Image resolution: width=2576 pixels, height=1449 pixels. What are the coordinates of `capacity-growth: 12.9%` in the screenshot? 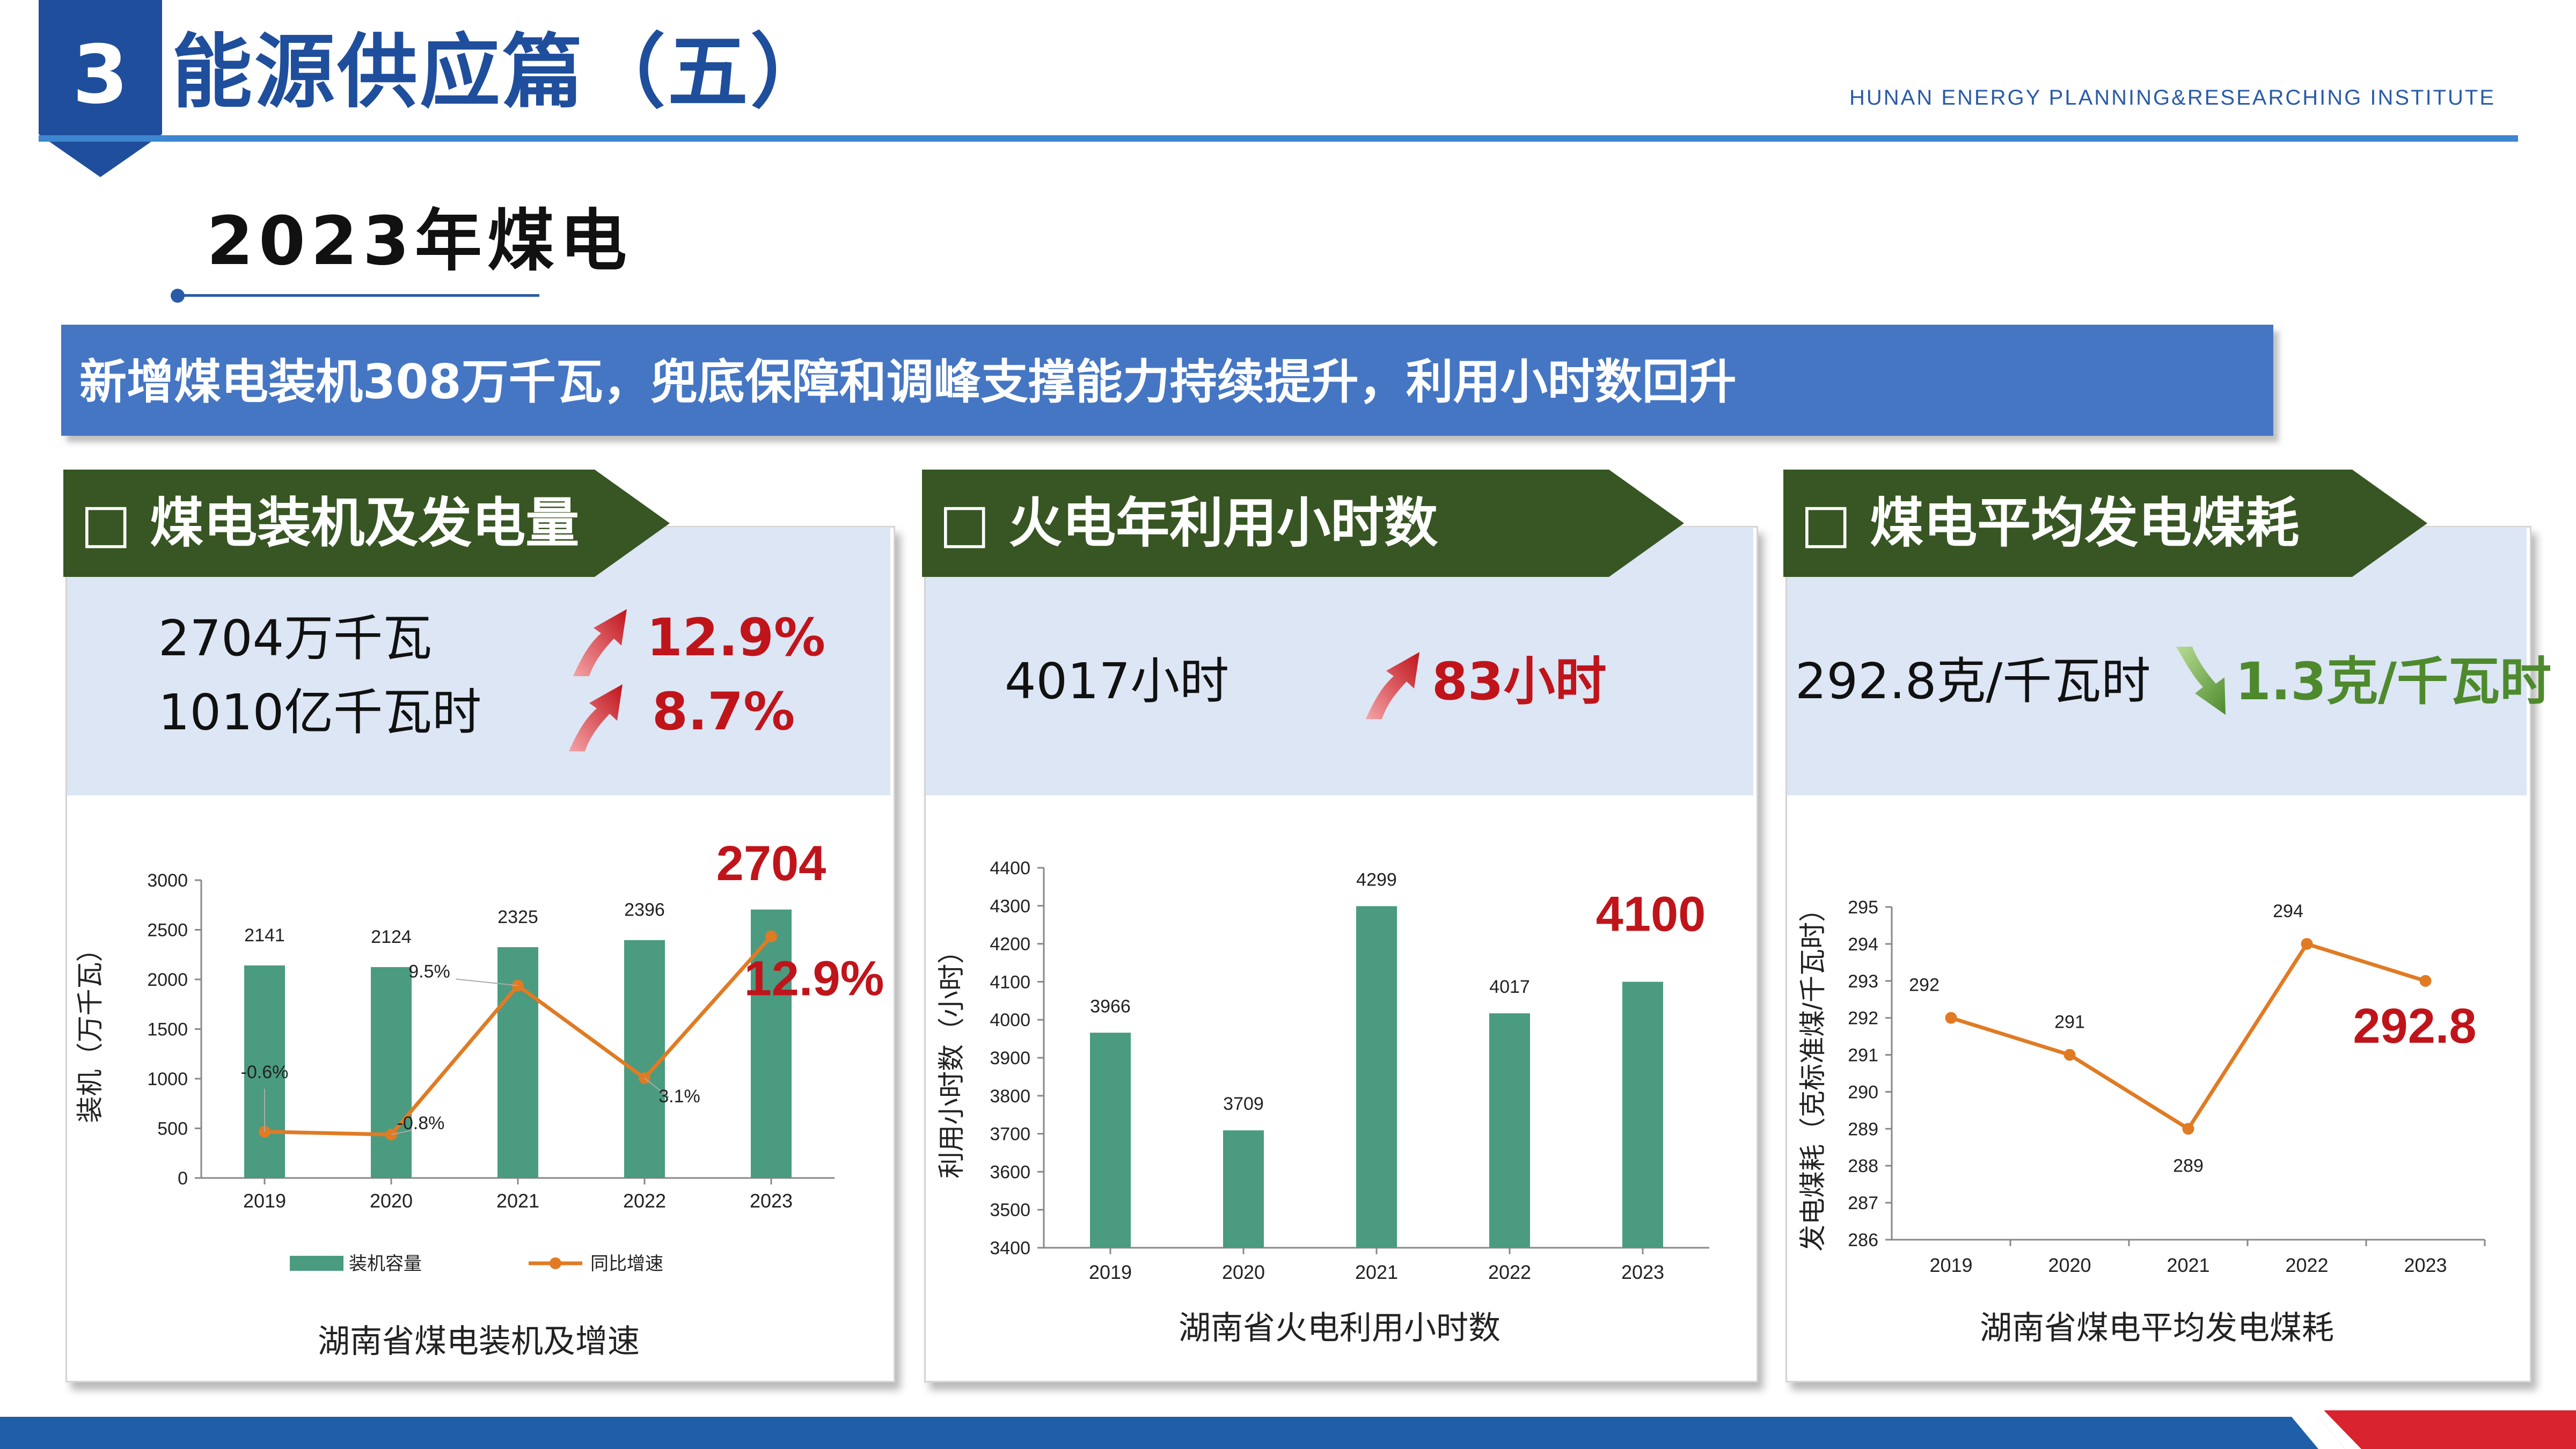 It's located at (736, 638).